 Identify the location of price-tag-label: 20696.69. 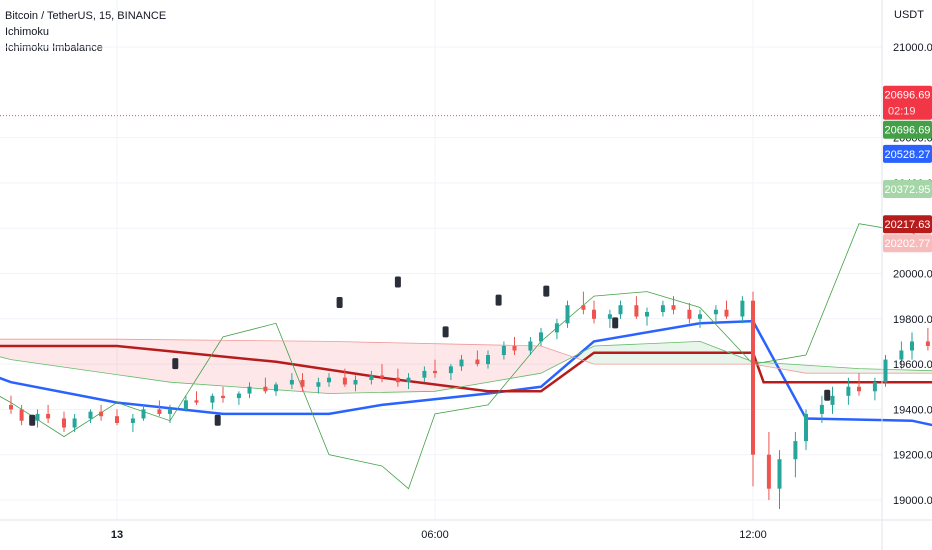
(908, 131).